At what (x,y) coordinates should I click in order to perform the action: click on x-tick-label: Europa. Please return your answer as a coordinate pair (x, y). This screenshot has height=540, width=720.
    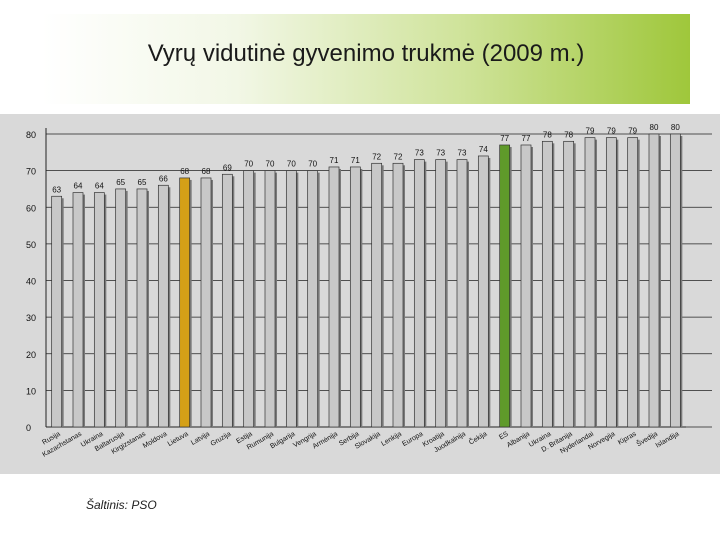
    Looking at the image, I should click on (412, 439).